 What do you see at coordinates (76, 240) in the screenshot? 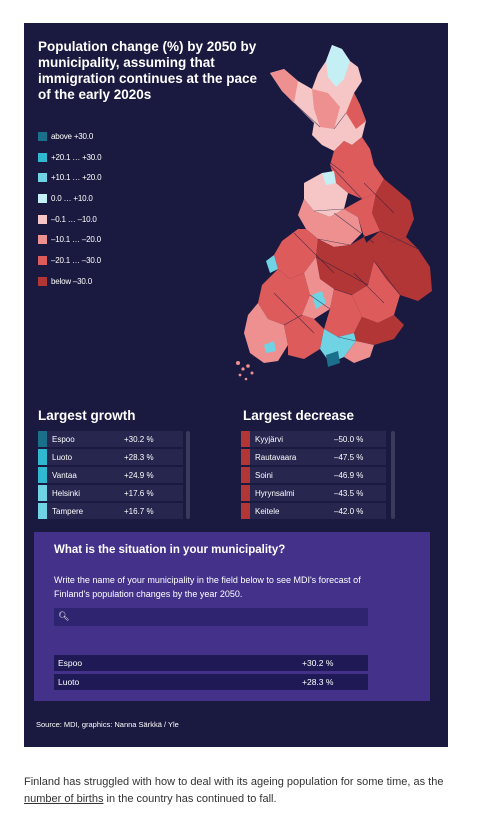
I see `legend-label: –10.1 … –20.0` at bounding box center [76, 240].